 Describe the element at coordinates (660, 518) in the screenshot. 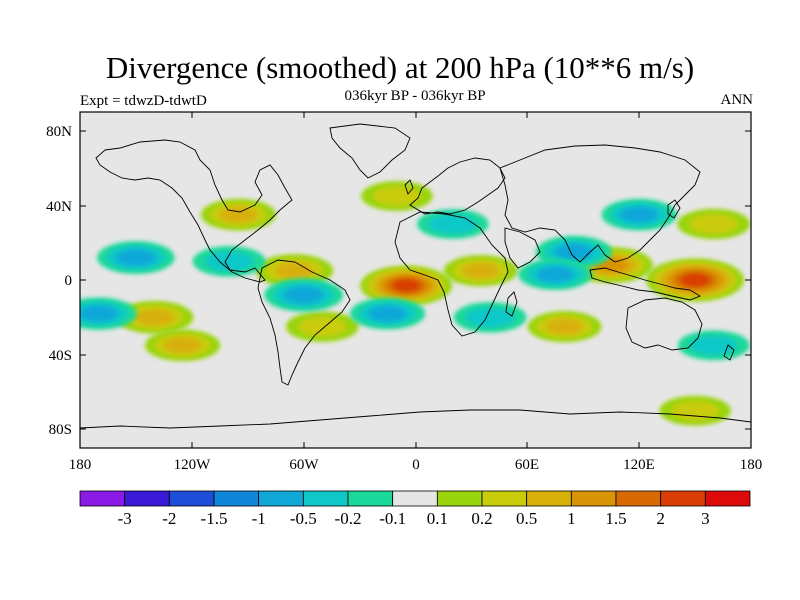

I see `colorbar-label-12: 2` at that location.